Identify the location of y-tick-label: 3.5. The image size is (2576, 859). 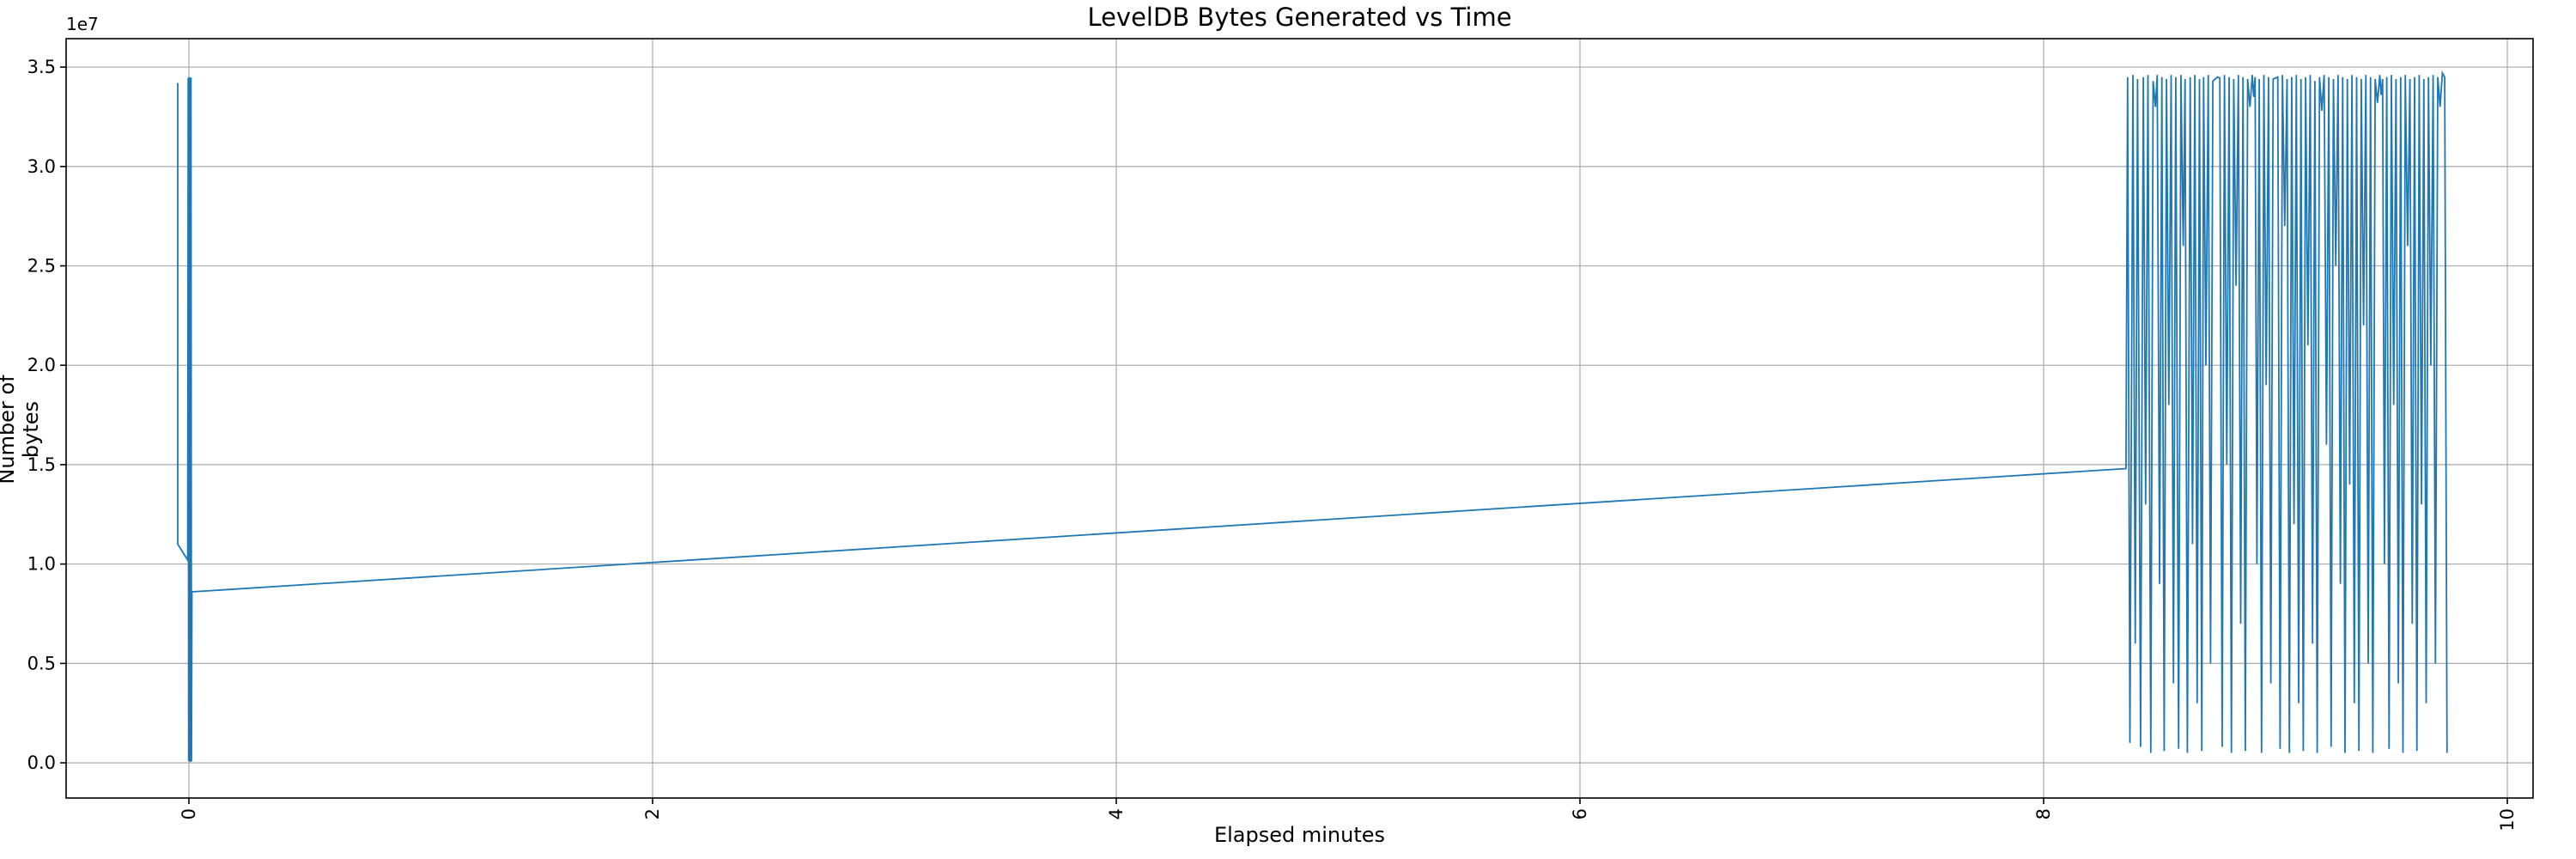
(41, 67).